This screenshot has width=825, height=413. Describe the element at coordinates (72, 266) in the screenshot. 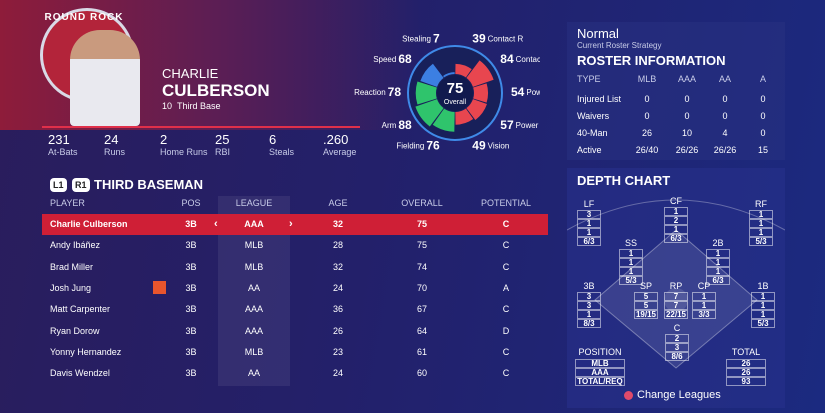

I see `player-name: Brad Miller` at that location.